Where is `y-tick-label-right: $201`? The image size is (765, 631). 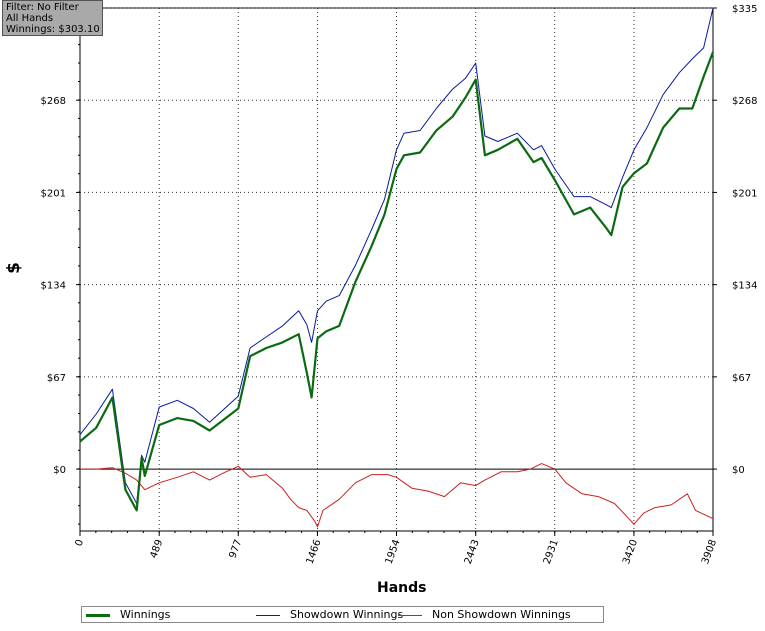
y-tick-label-right: $201 is located at coordinates (744, 193).